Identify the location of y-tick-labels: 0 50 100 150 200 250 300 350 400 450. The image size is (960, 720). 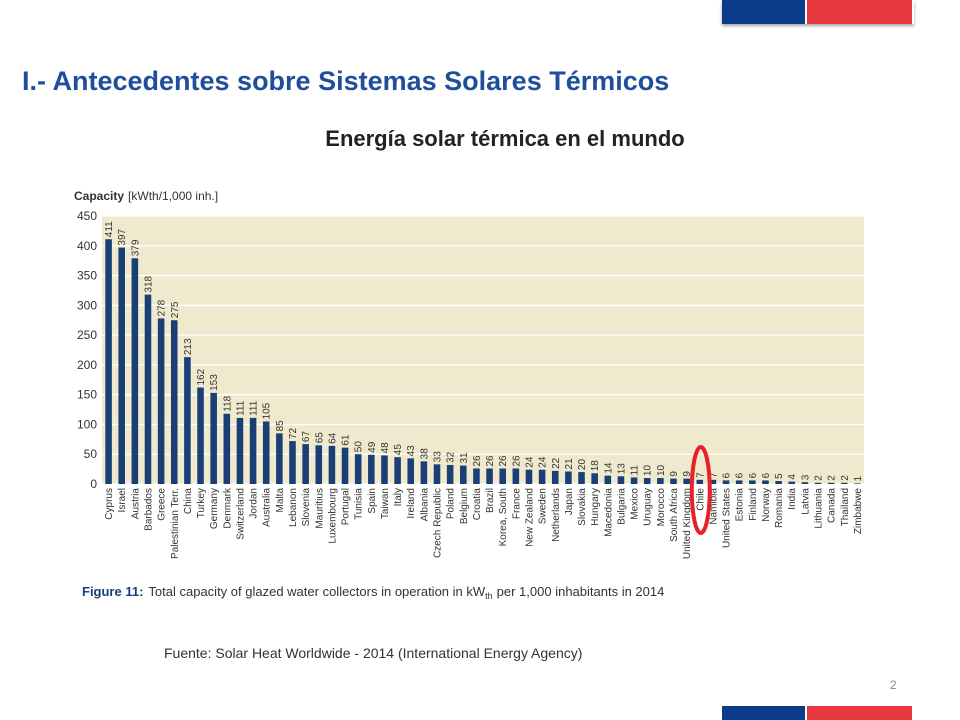
(87, 350).